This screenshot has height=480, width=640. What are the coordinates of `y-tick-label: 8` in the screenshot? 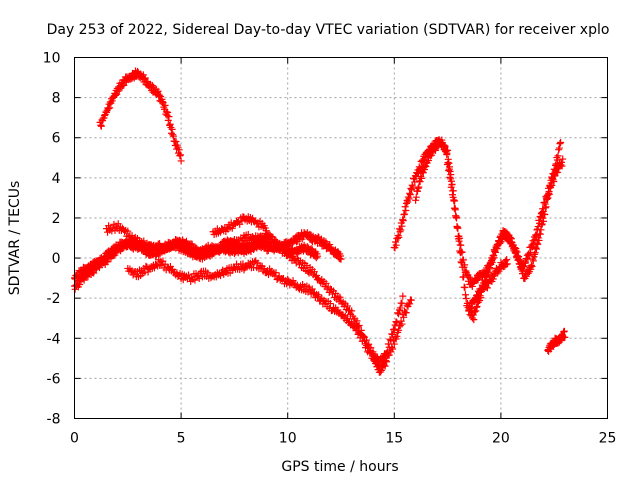 It's located at (56, 99).